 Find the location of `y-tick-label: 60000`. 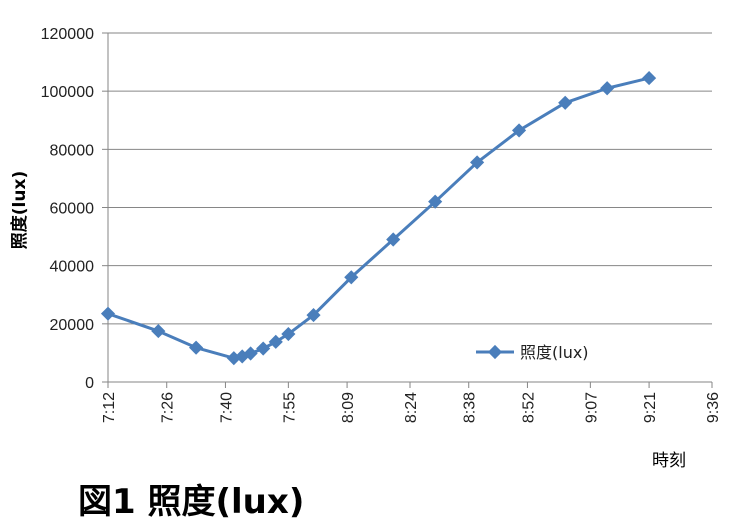

y-tick-label: 60000 is located at coordinates (72, 209).